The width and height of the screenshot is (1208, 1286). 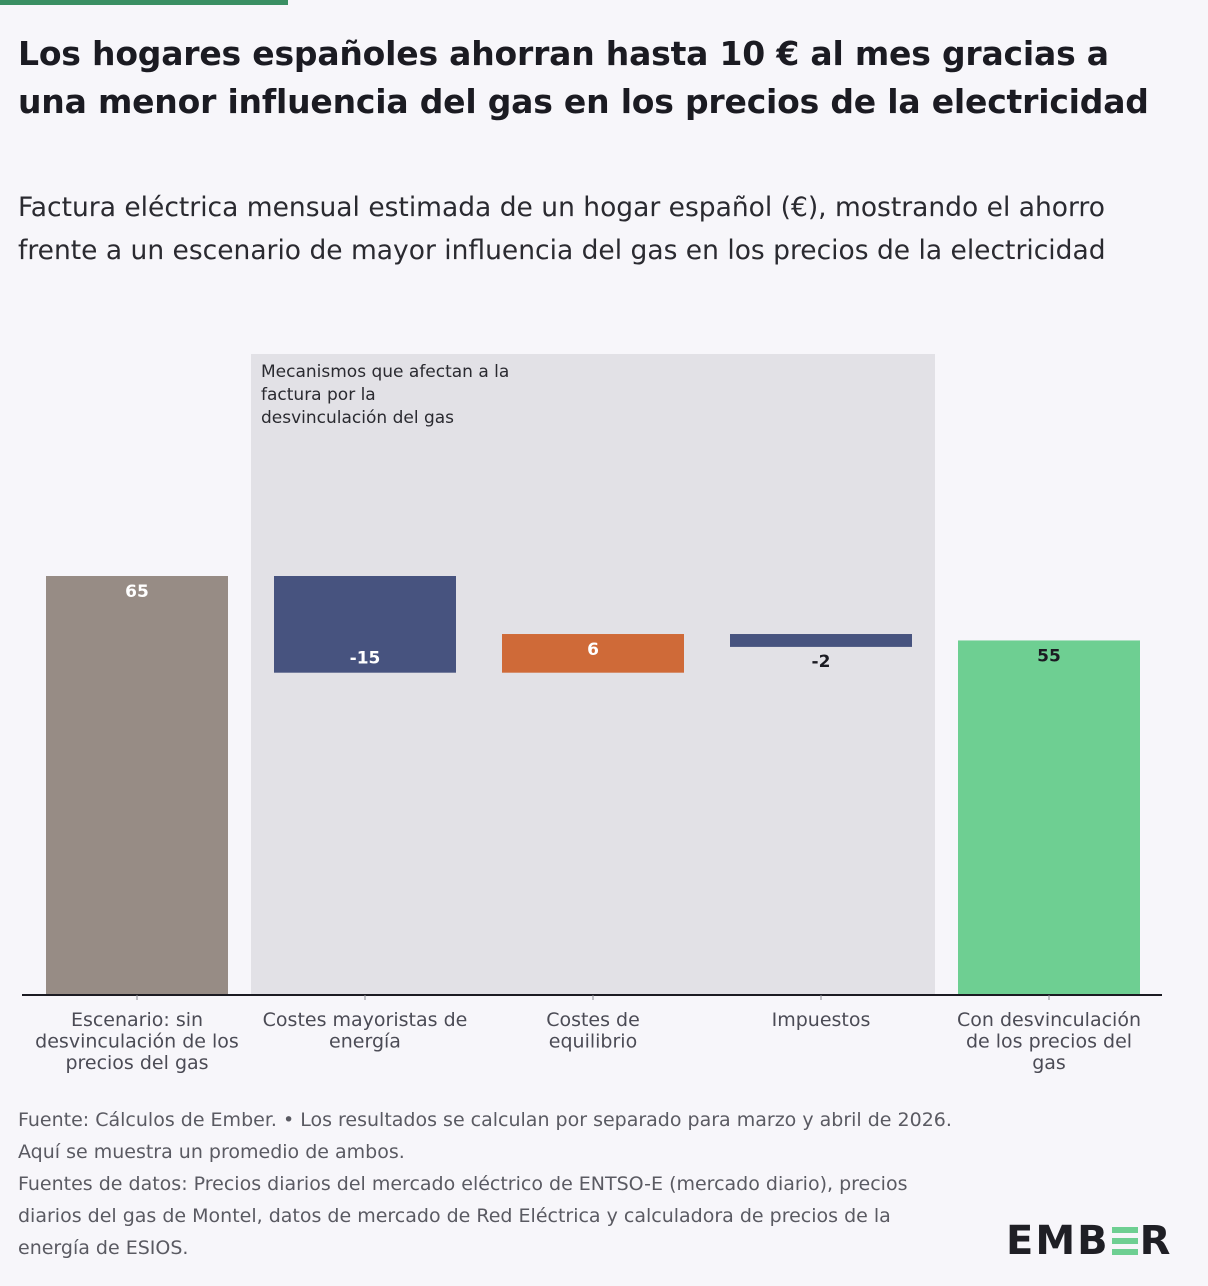 What do you see at coordinates (357, 418) in the screenshot?
I see `annotation-label-line: desvinculación del gas` at bounding box center [357, 418].